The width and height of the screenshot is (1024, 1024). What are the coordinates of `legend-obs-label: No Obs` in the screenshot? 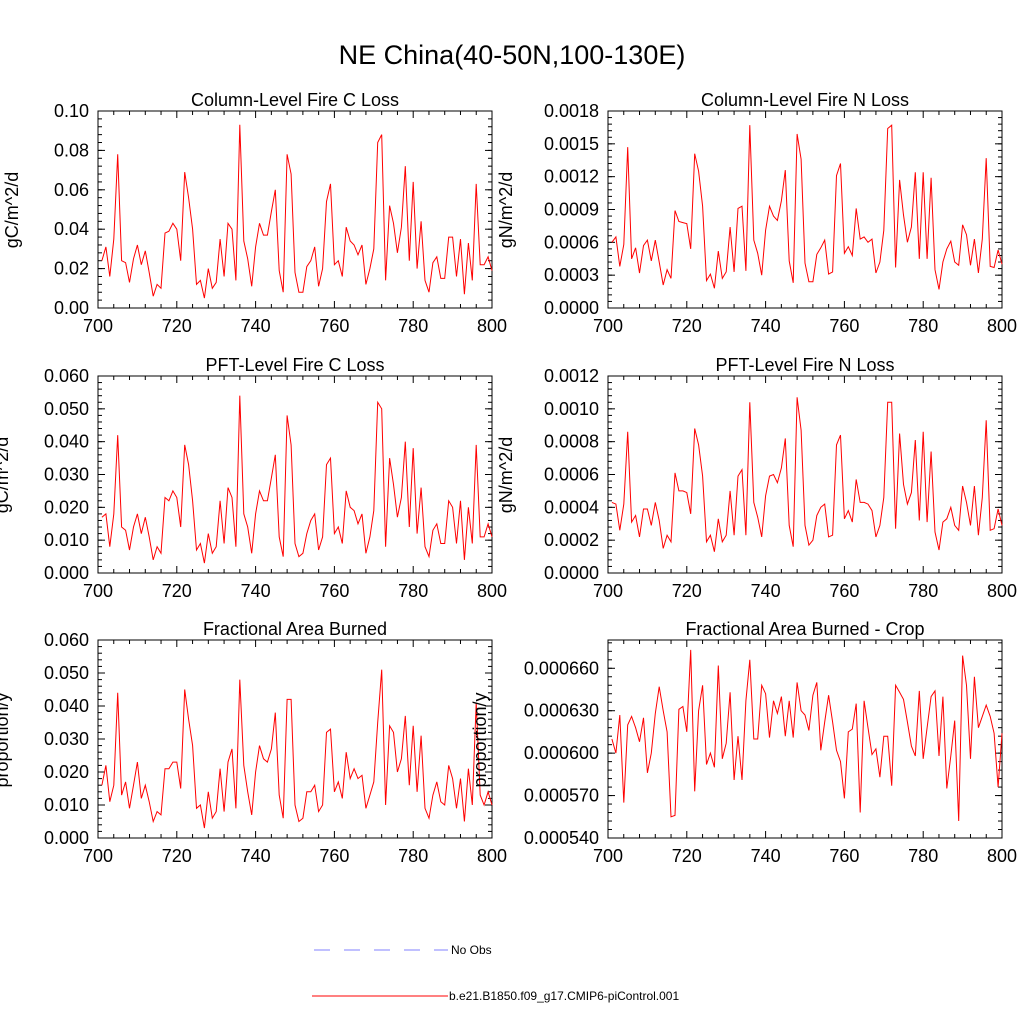 It's located at (471, 950).